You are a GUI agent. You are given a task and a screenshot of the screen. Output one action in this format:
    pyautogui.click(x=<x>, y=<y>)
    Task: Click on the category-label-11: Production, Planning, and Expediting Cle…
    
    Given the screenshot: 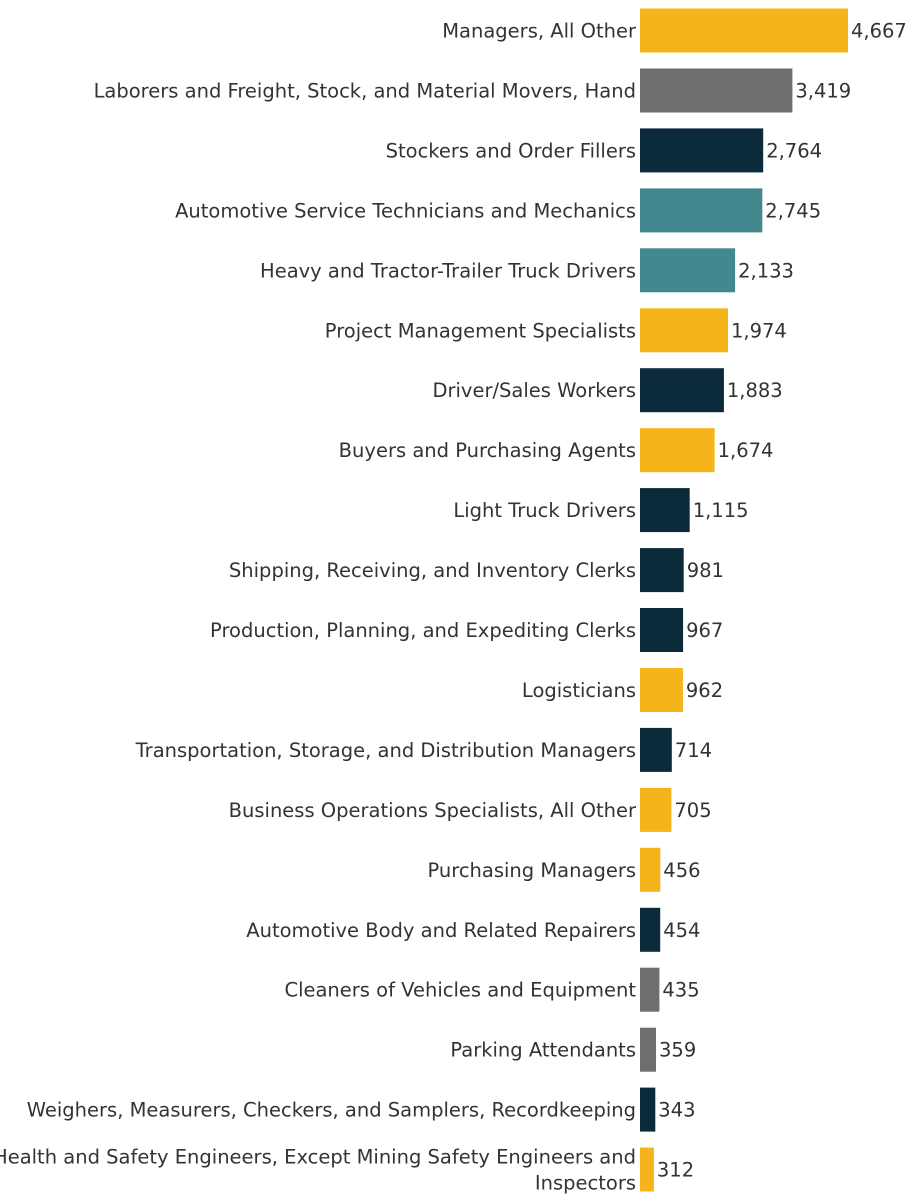 What is the action you would take?
    pyautogui.click(x=423, y=630)
    